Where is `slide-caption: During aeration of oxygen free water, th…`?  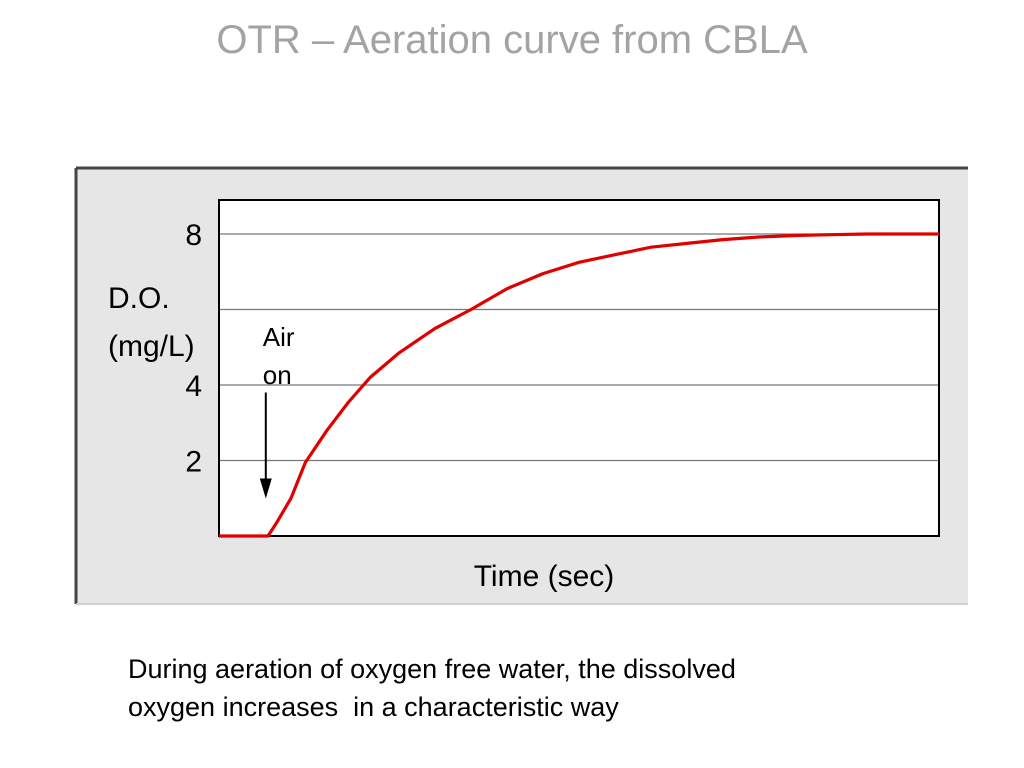 slide-caption: During aeration of oxygen free water, th… is located at coordinates (528, 688).